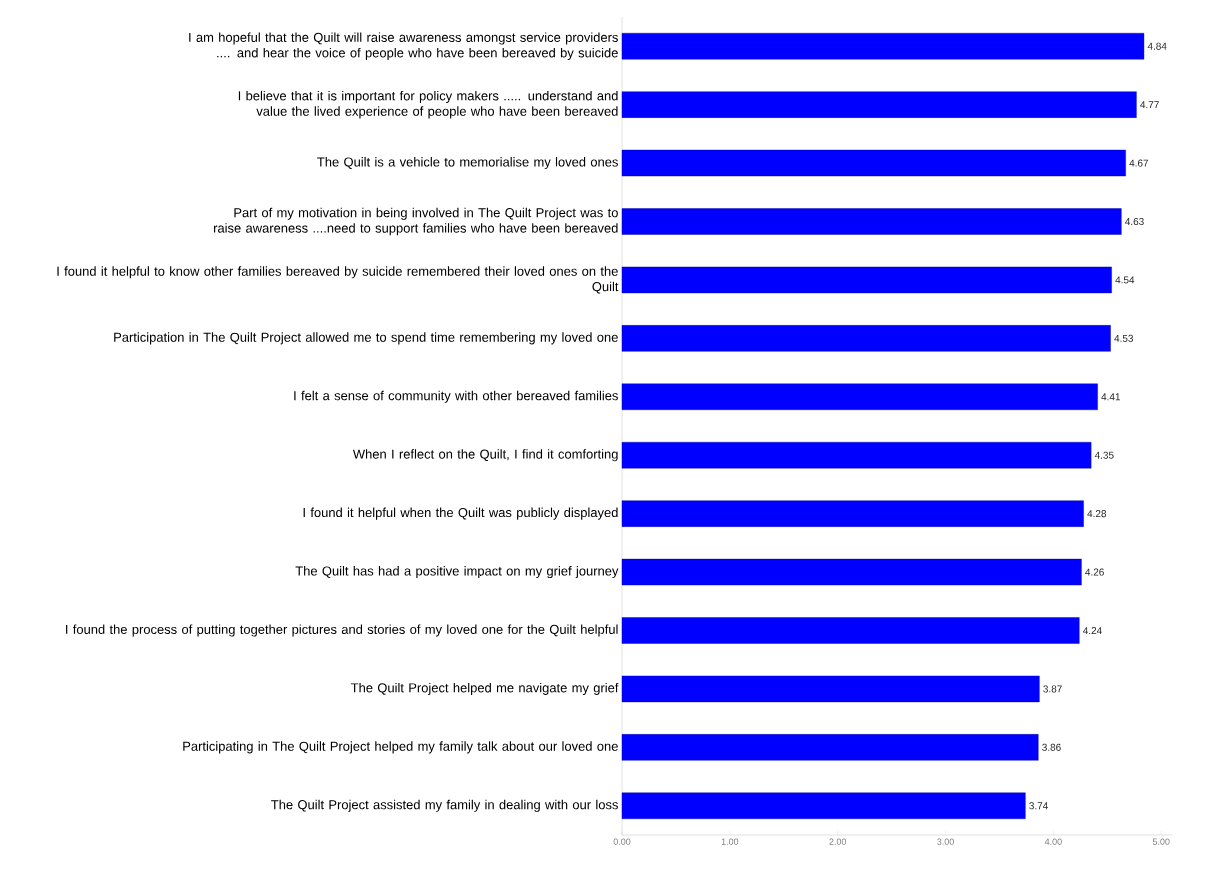 The image size is (1226, 878). What do you see at coordinates (1094, 572) in the screenshot?
I see `data-label: 4.26` at bounding box center [1094, 572].